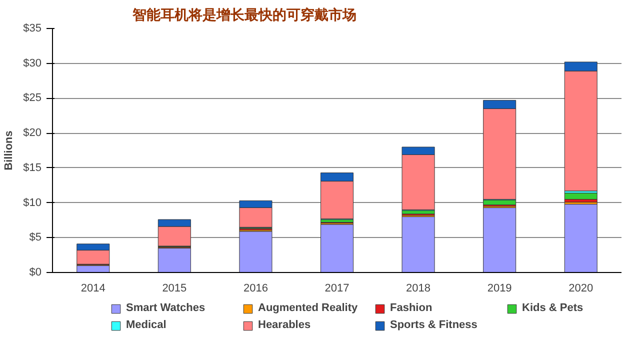 The width and height of the screenshot is (640, 338). Describe the element at coordinates (32, 168) in the screenshot. I see `y-tick-label: $15` at that location.